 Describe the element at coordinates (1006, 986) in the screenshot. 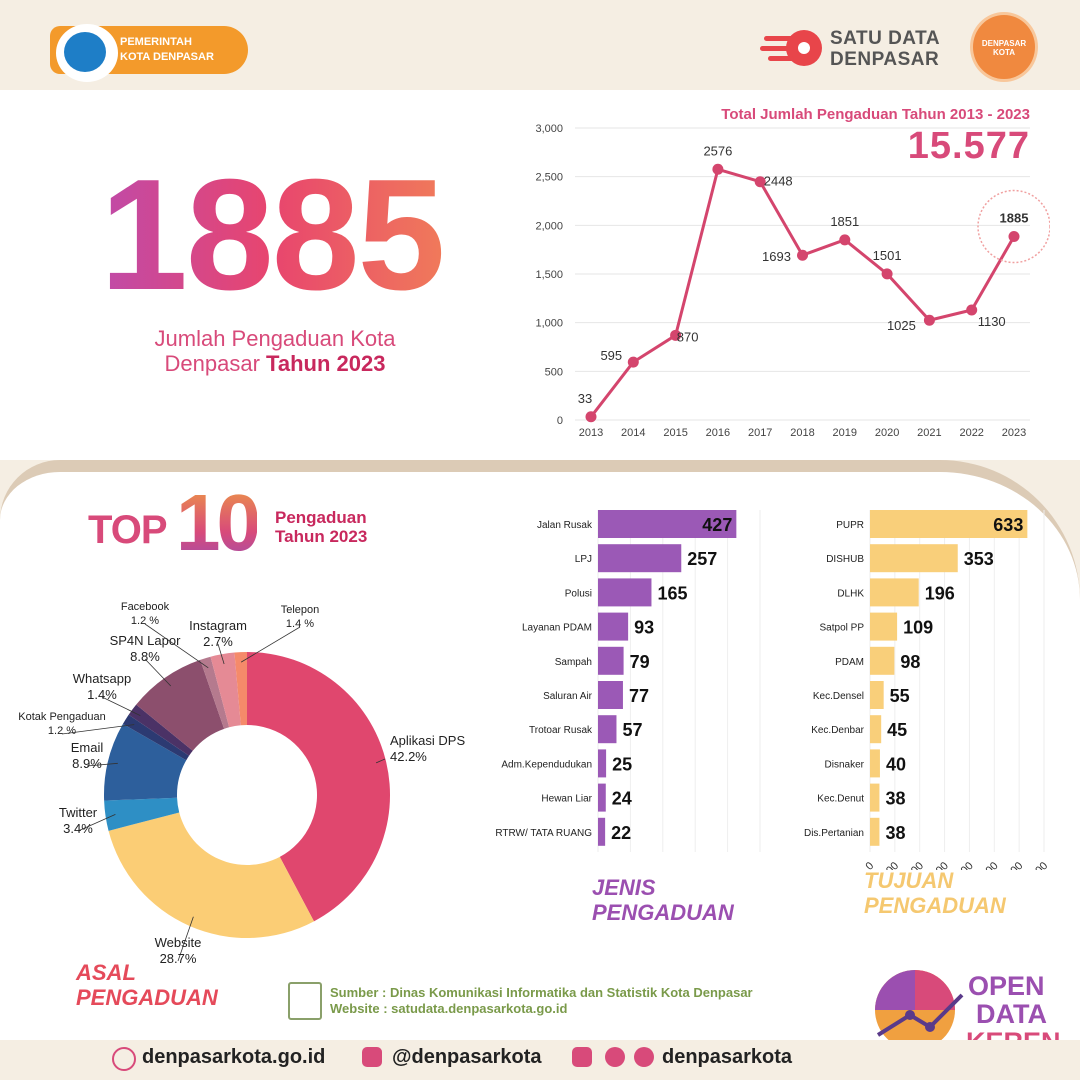

I see `badge-line-1: OPEN` at that location.